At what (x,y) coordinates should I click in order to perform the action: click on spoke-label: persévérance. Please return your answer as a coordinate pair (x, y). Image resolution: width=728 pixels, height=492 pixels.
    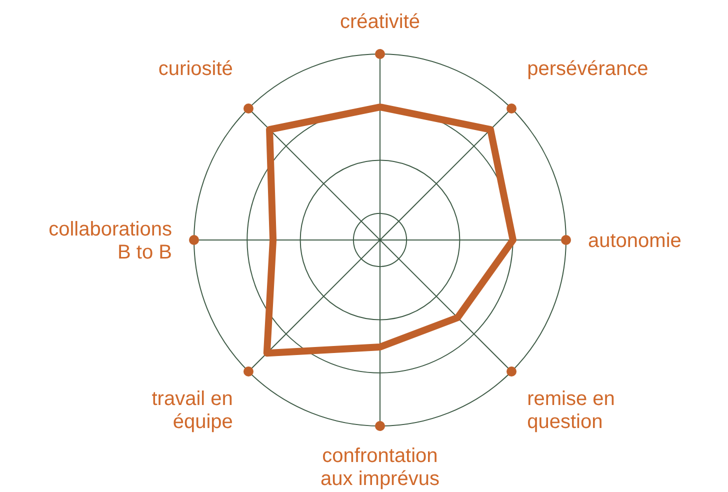
    Looking at the image, I should click on (587, 69).